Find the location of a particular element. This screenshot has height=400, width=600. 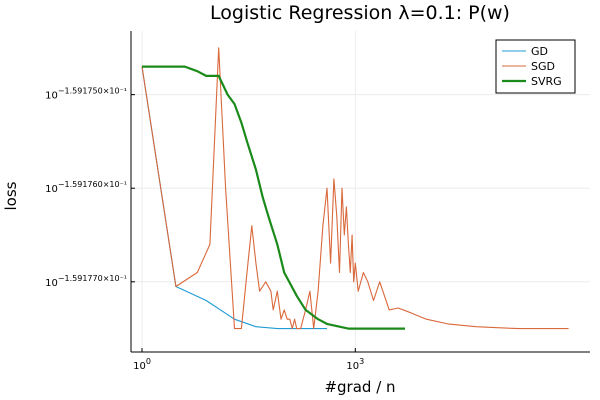

chart-title: Logistic Regression λ=0.1: P(w) is located at coordinates (360, 13).